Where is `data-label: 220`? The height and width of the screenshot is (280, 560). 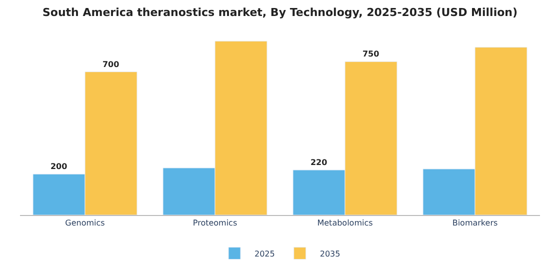
data-label: 220 is located at coordinates (319, 162).